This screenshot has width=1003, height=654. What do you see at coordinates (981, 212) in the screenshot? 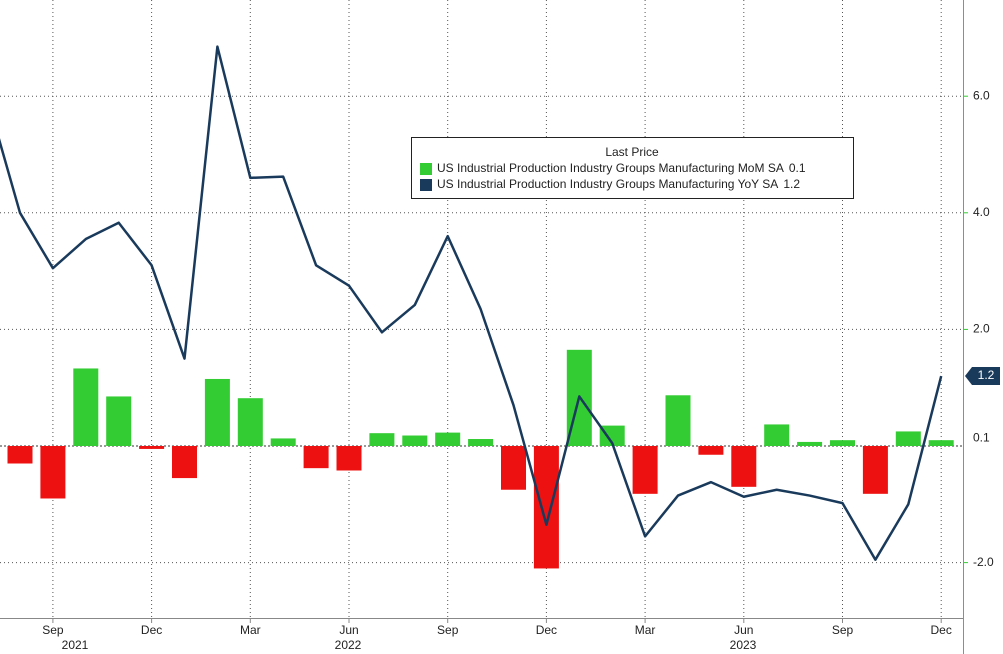
I see `y-tick-label: 4.0` at bounding box center [981, 212].